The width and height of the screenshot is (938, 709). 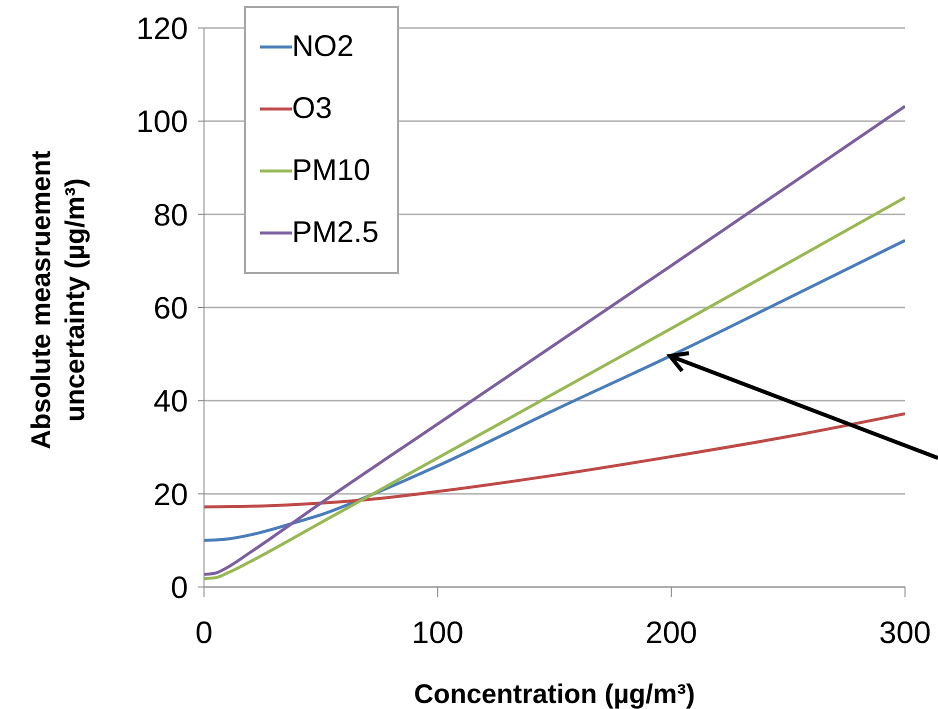 I want to click on y-tick-label: 80, so click(x=171, y=214).